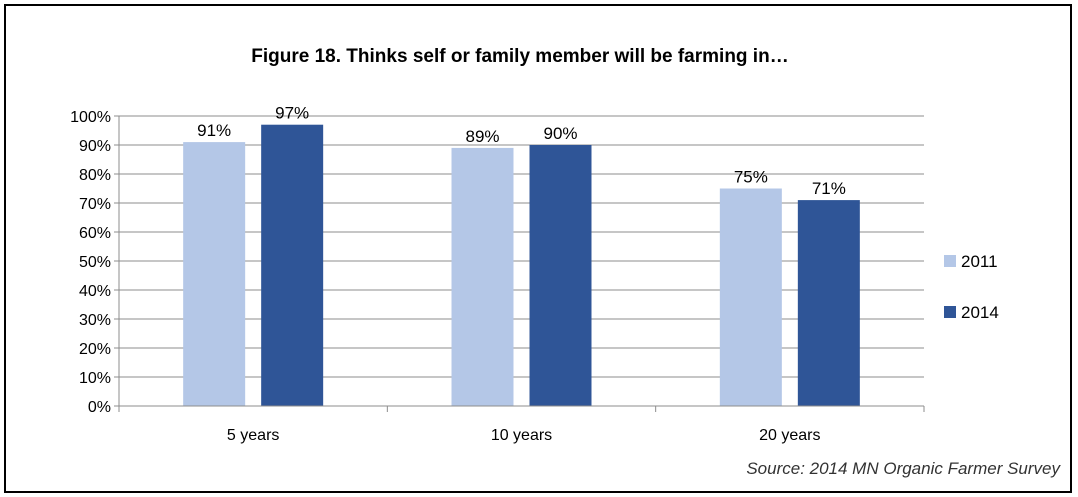 The width and height of the screenshot is (1078, 497). Describe the element at coordinates (95, 378) in the screenshot. I see `y-tick-label: 10%` at that location.